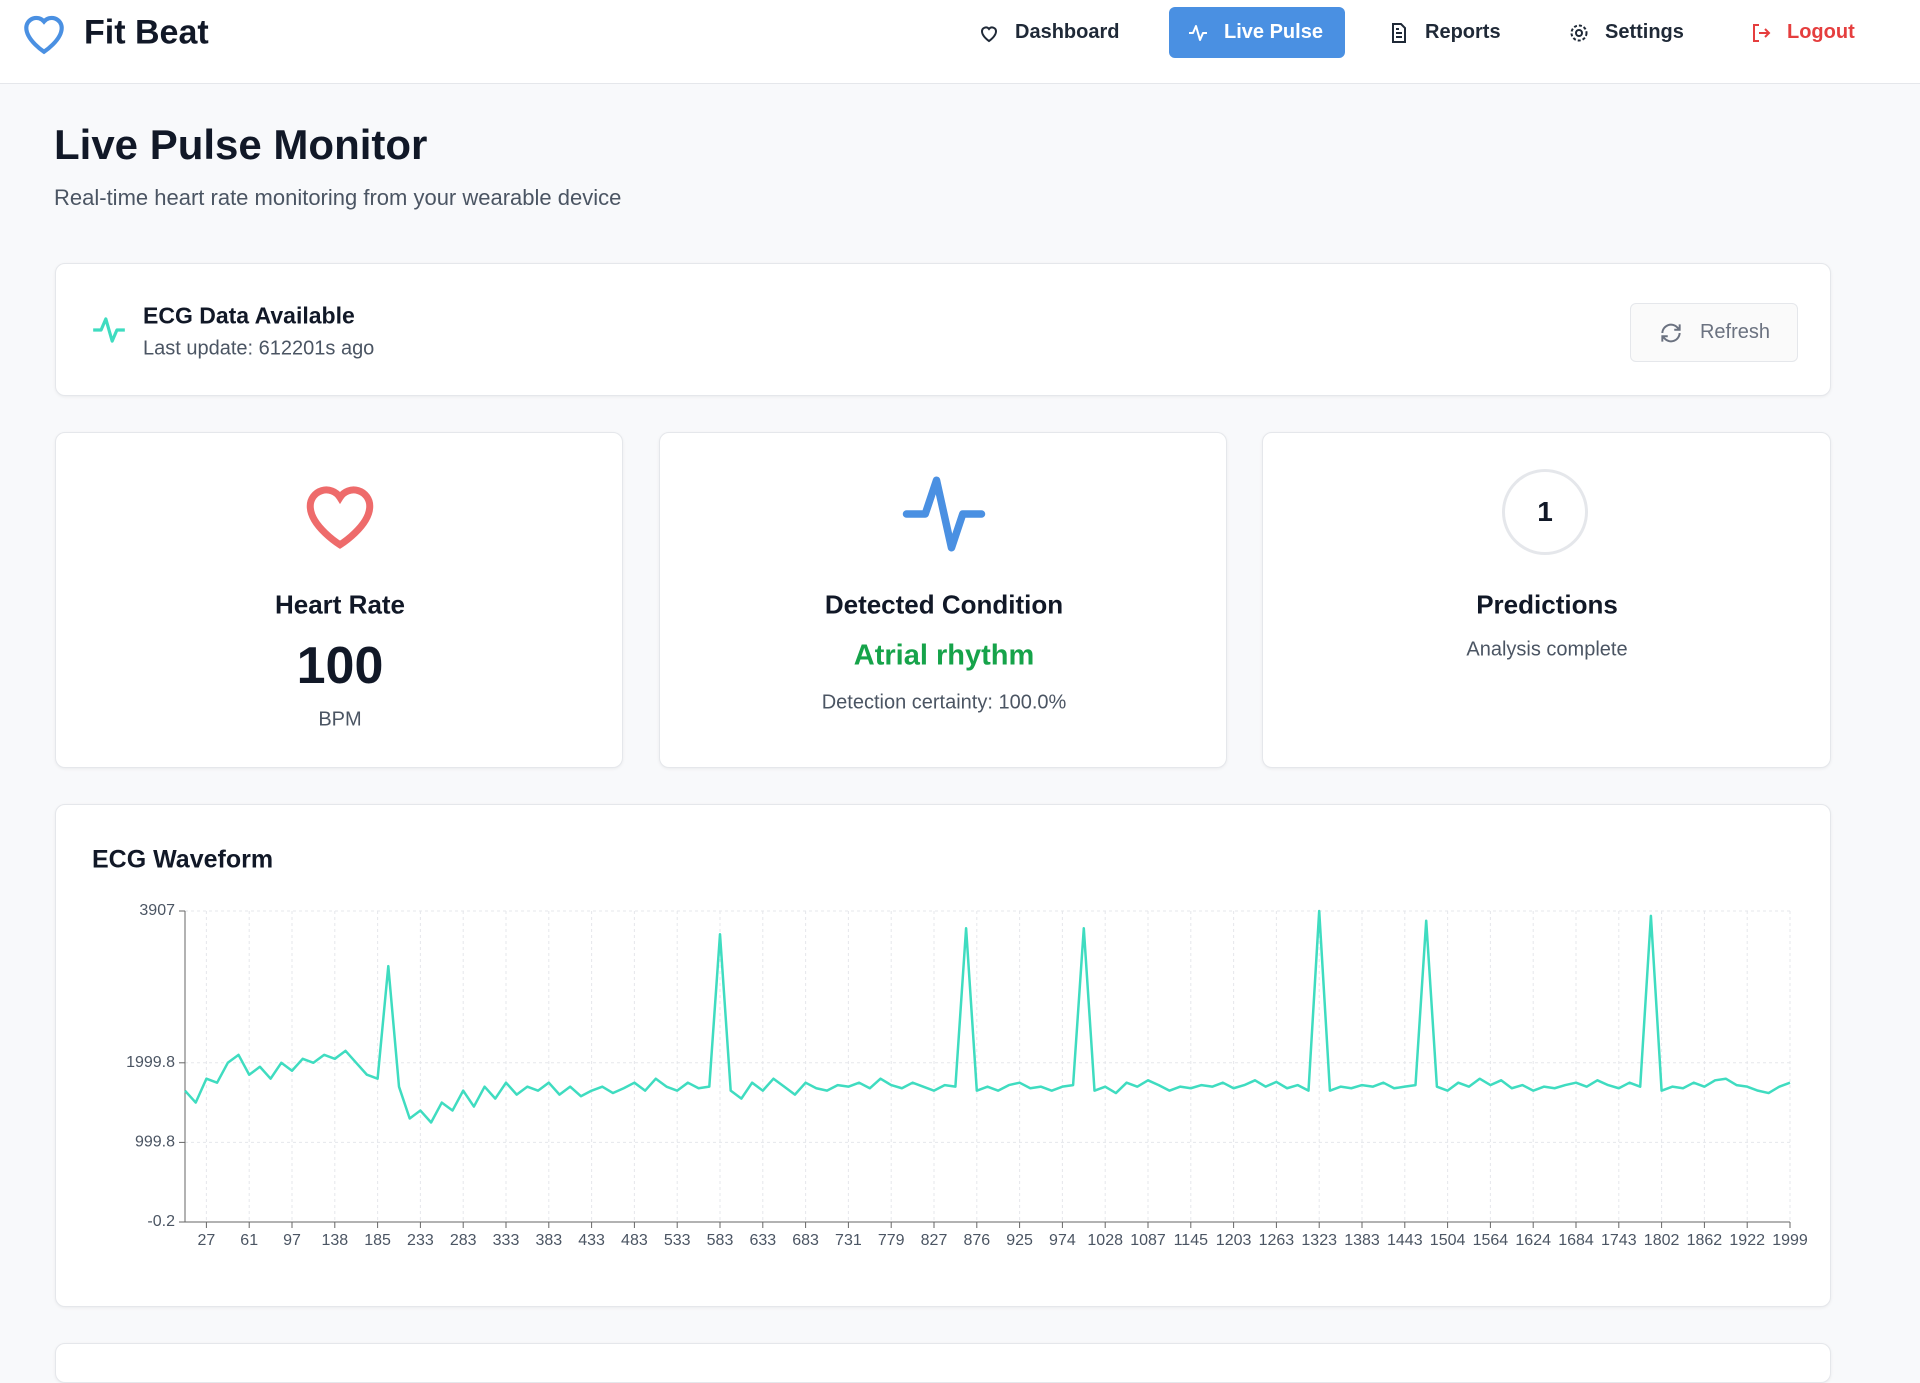 The width and height of the screenshot is (1920, 1383). Describe the element at coordinates (1067, 32) in the screenshot. I see `nav-label: Dashboard` at that location.